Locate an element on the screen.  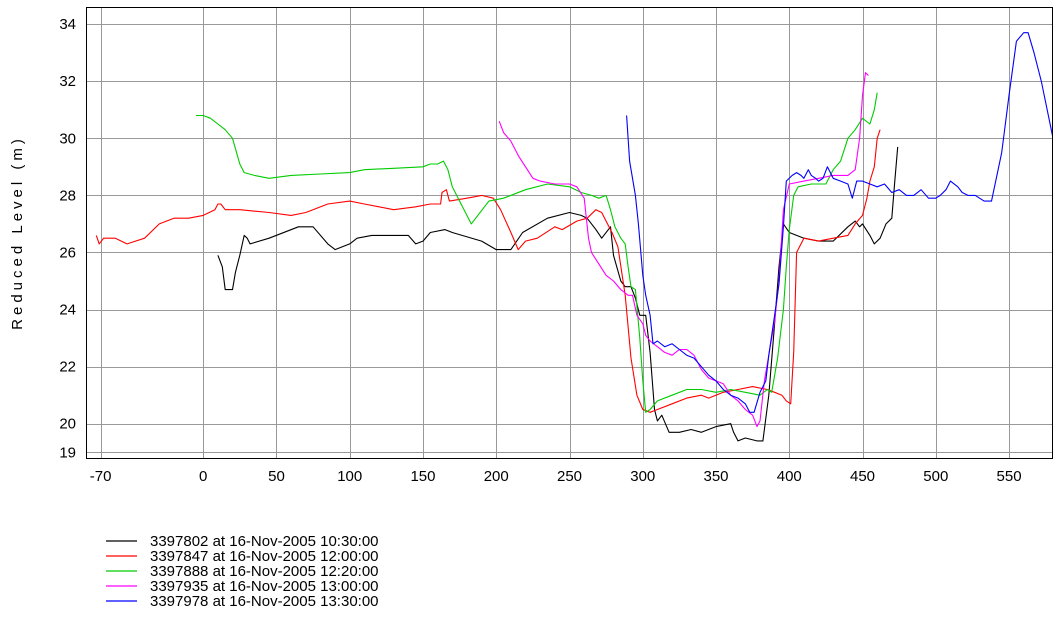
y-axis-label: Reduced Level (m) is located at coordinates (17, 232).